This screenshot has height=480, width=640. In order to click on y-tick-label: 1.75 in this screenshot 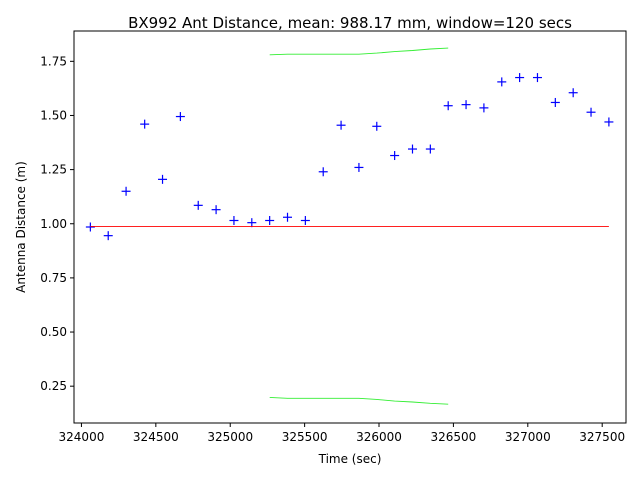, I will do `click(53, 61)`.